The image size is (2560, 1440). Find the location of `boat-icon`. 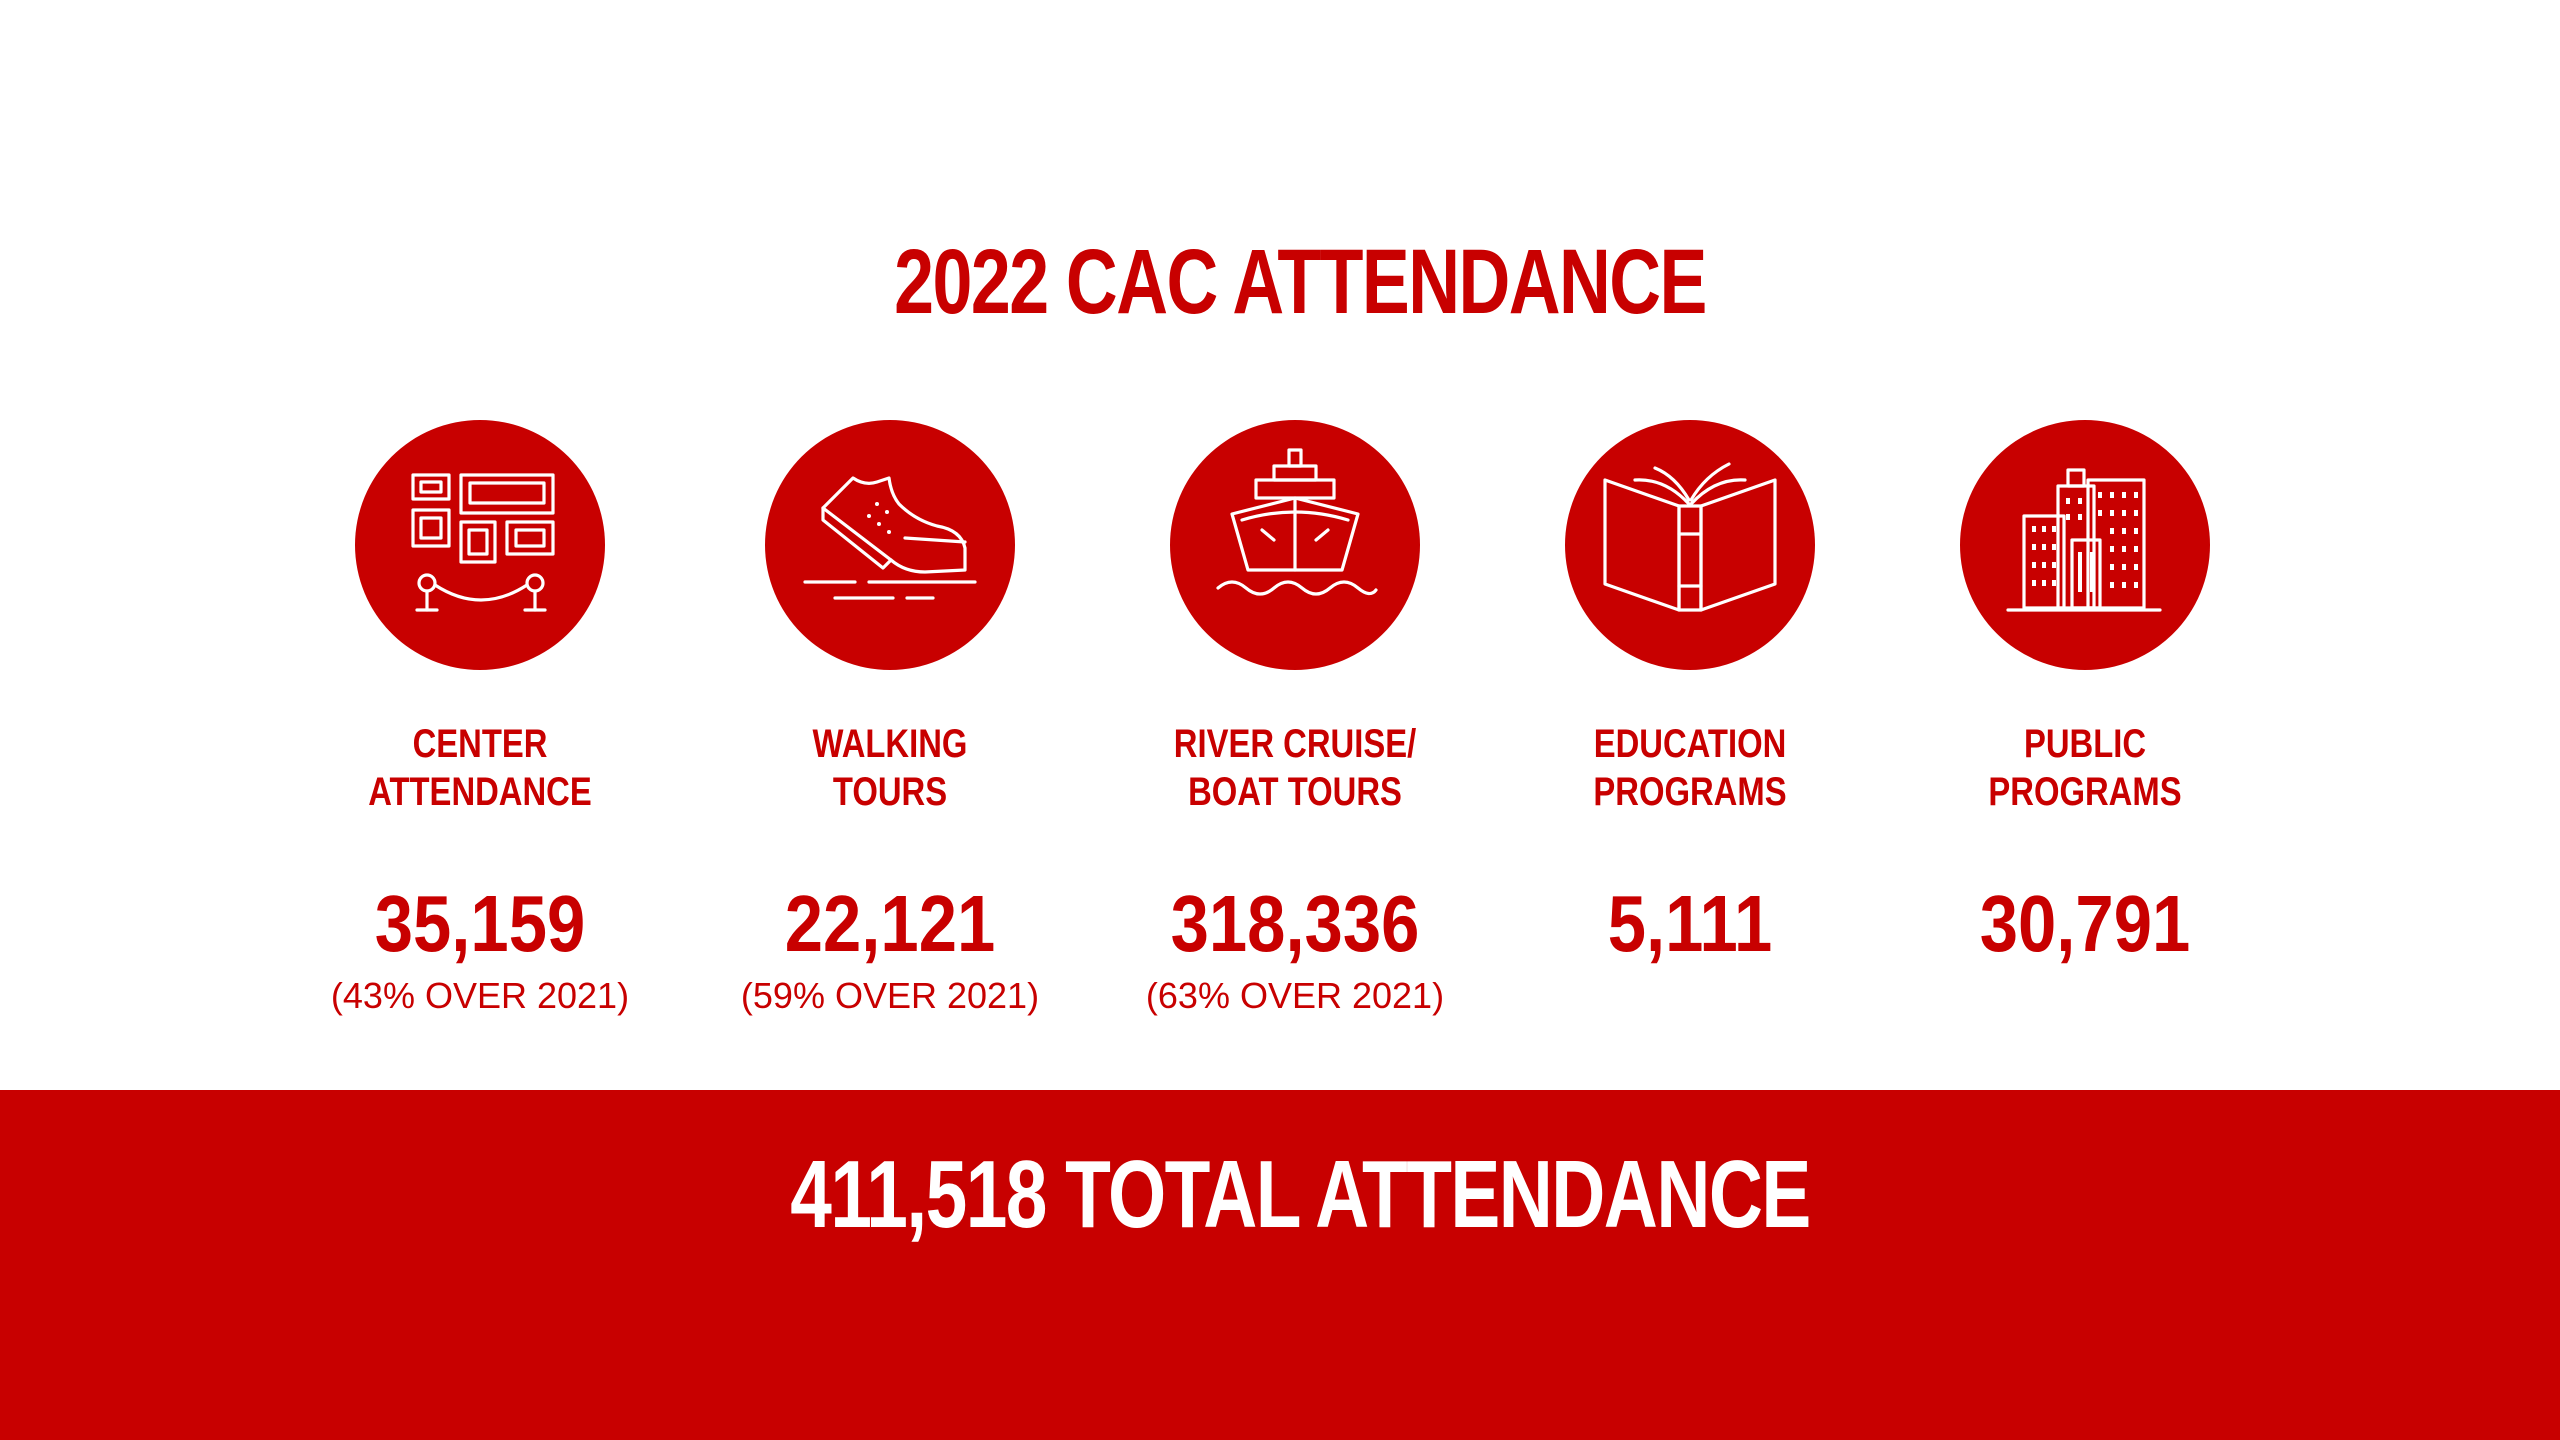

boat-icon is located at coordinates (1295, 545).